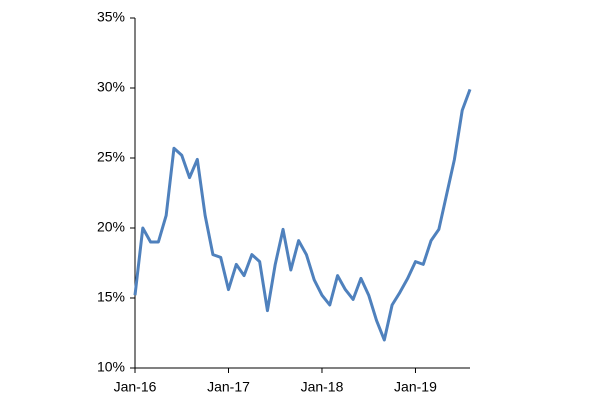 Image resolution: width=613 pixels, height=409 pixels. What do you see at coordinates (111, 17) in the screenshot?
I see `y-tick-label: 35%` at bounding box center [111, 17].